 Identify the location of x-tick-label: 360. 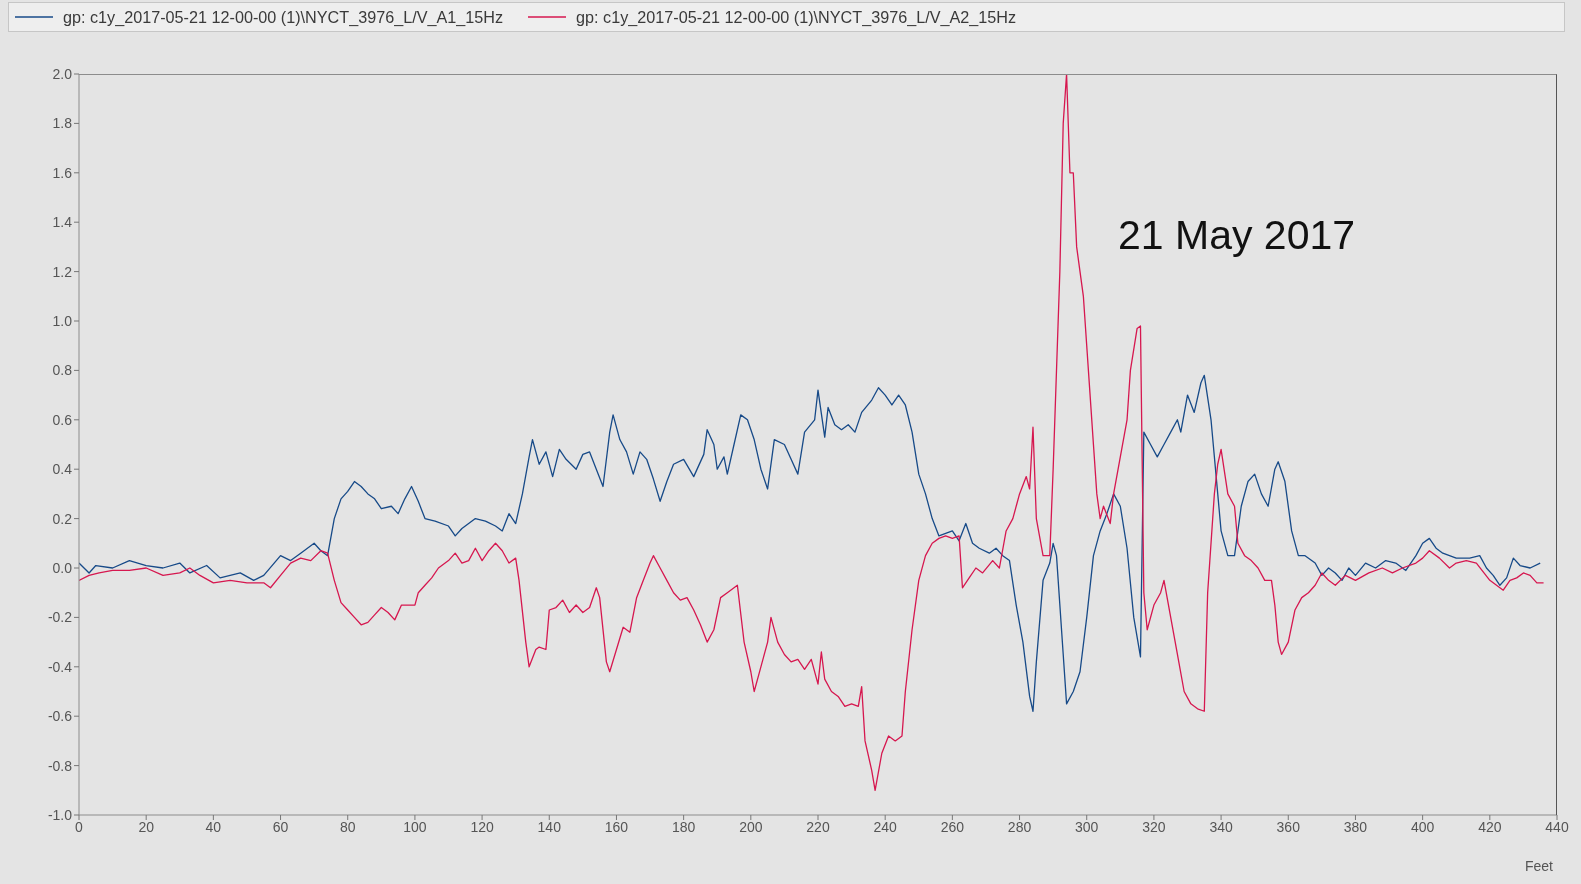
(1288, 826).